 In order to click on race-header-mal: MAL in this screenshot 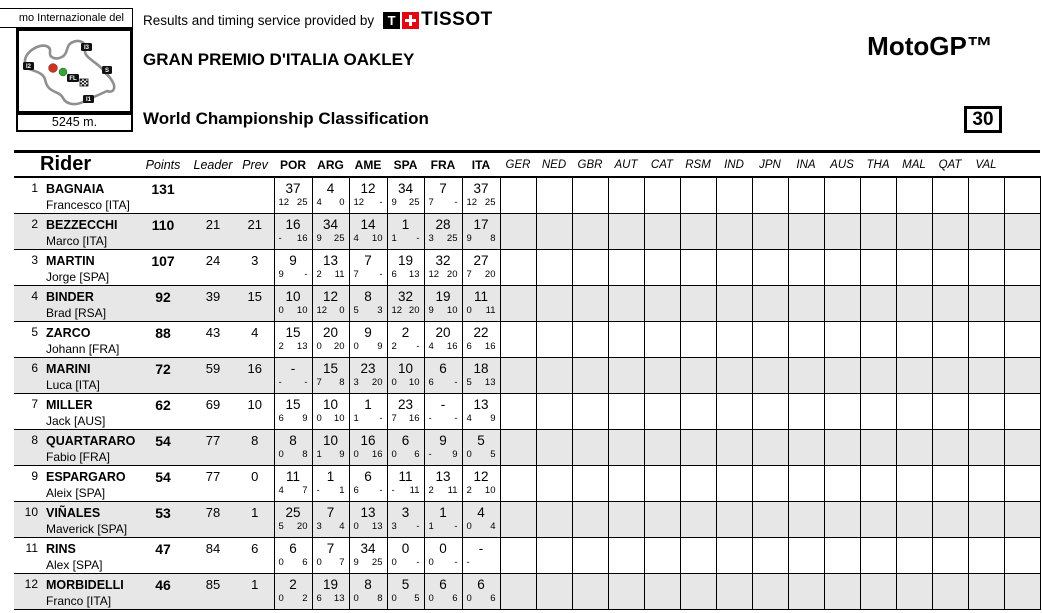, I will do `click(914, 164)`.